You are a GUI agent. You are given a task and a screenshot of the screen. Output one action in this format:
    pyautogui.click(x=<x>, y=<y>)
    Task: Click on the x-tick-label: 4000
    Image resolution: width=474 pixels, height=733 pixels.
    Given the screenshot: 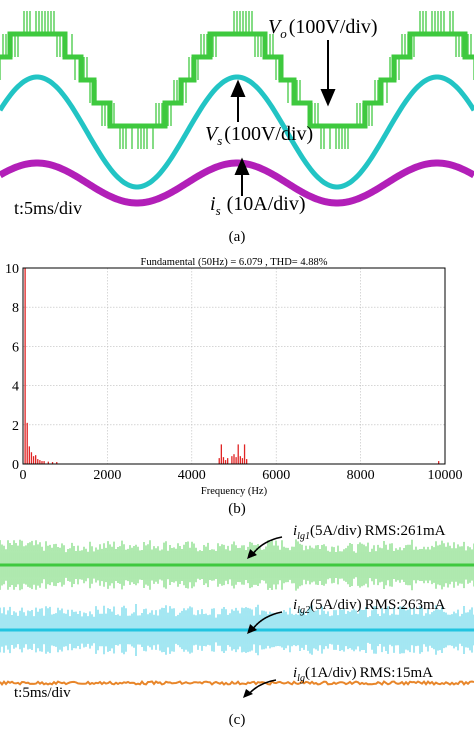 What is the action you would take?
    pyautogui.click(x=192, y=475)
    